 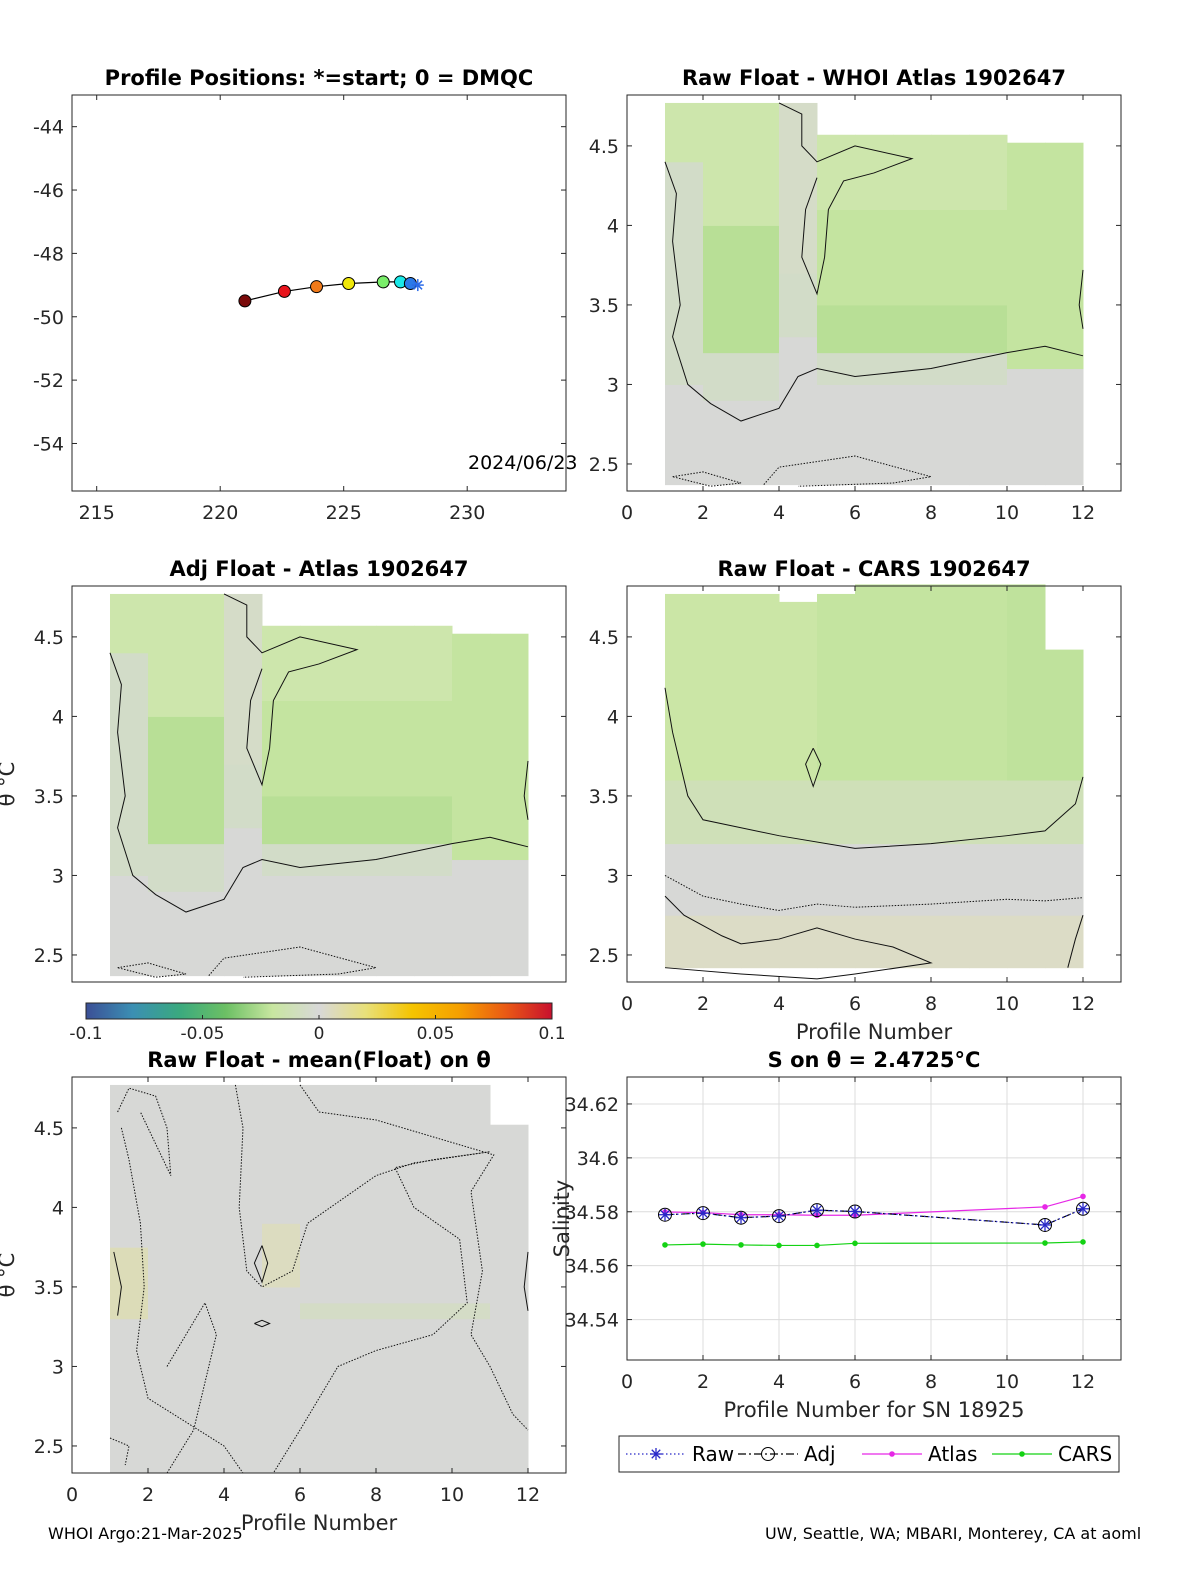 What do you see at coordinates (931, 513) in the screenshot?
I see `raw-whoi-xtick-label: 8` at bounding box center [931, 513].